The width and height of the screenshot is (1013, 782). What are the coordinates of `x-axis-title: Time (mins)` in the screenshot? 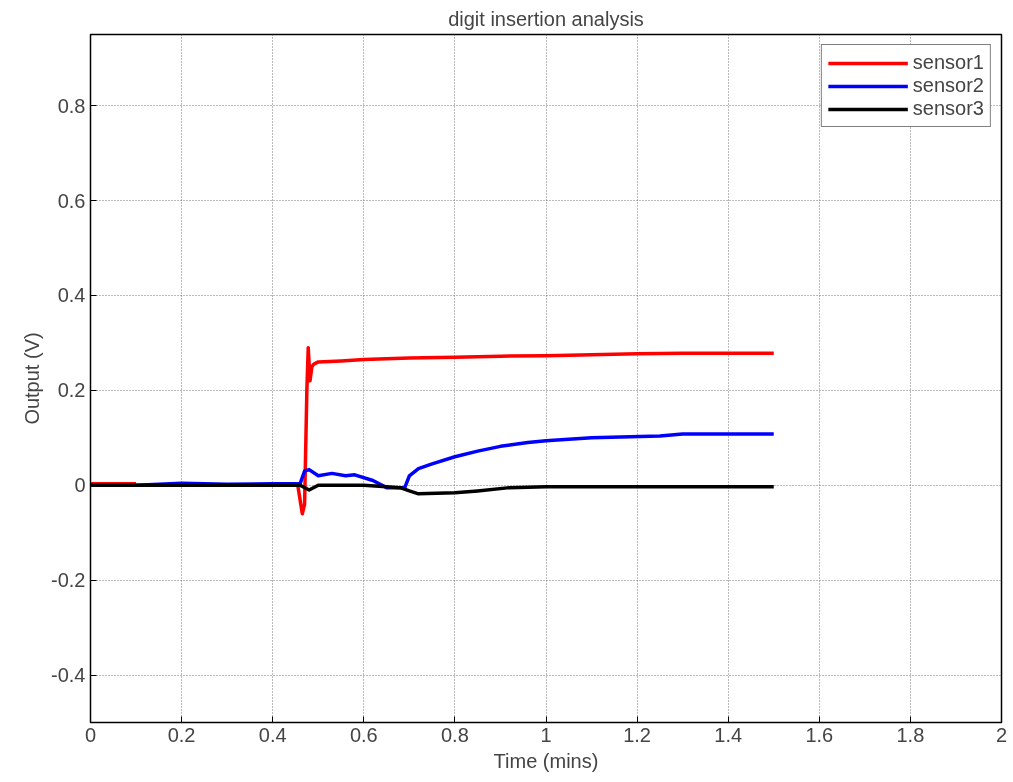 It's located at (546, 760).